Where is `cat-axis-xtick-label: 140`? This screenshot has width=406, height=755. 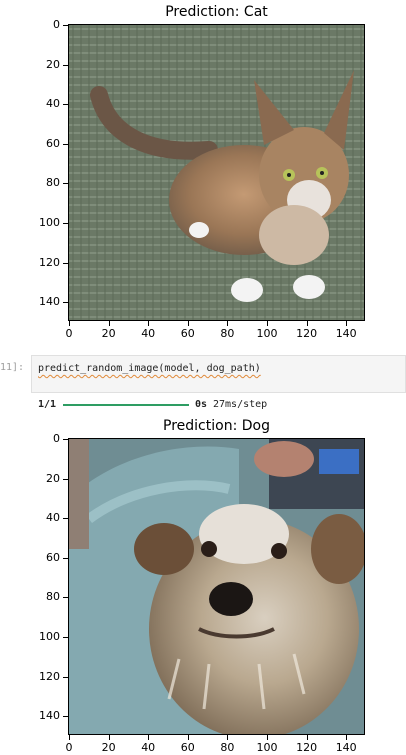 cat-axis-xtick-label: 140 is located at coordinates (346, 333).